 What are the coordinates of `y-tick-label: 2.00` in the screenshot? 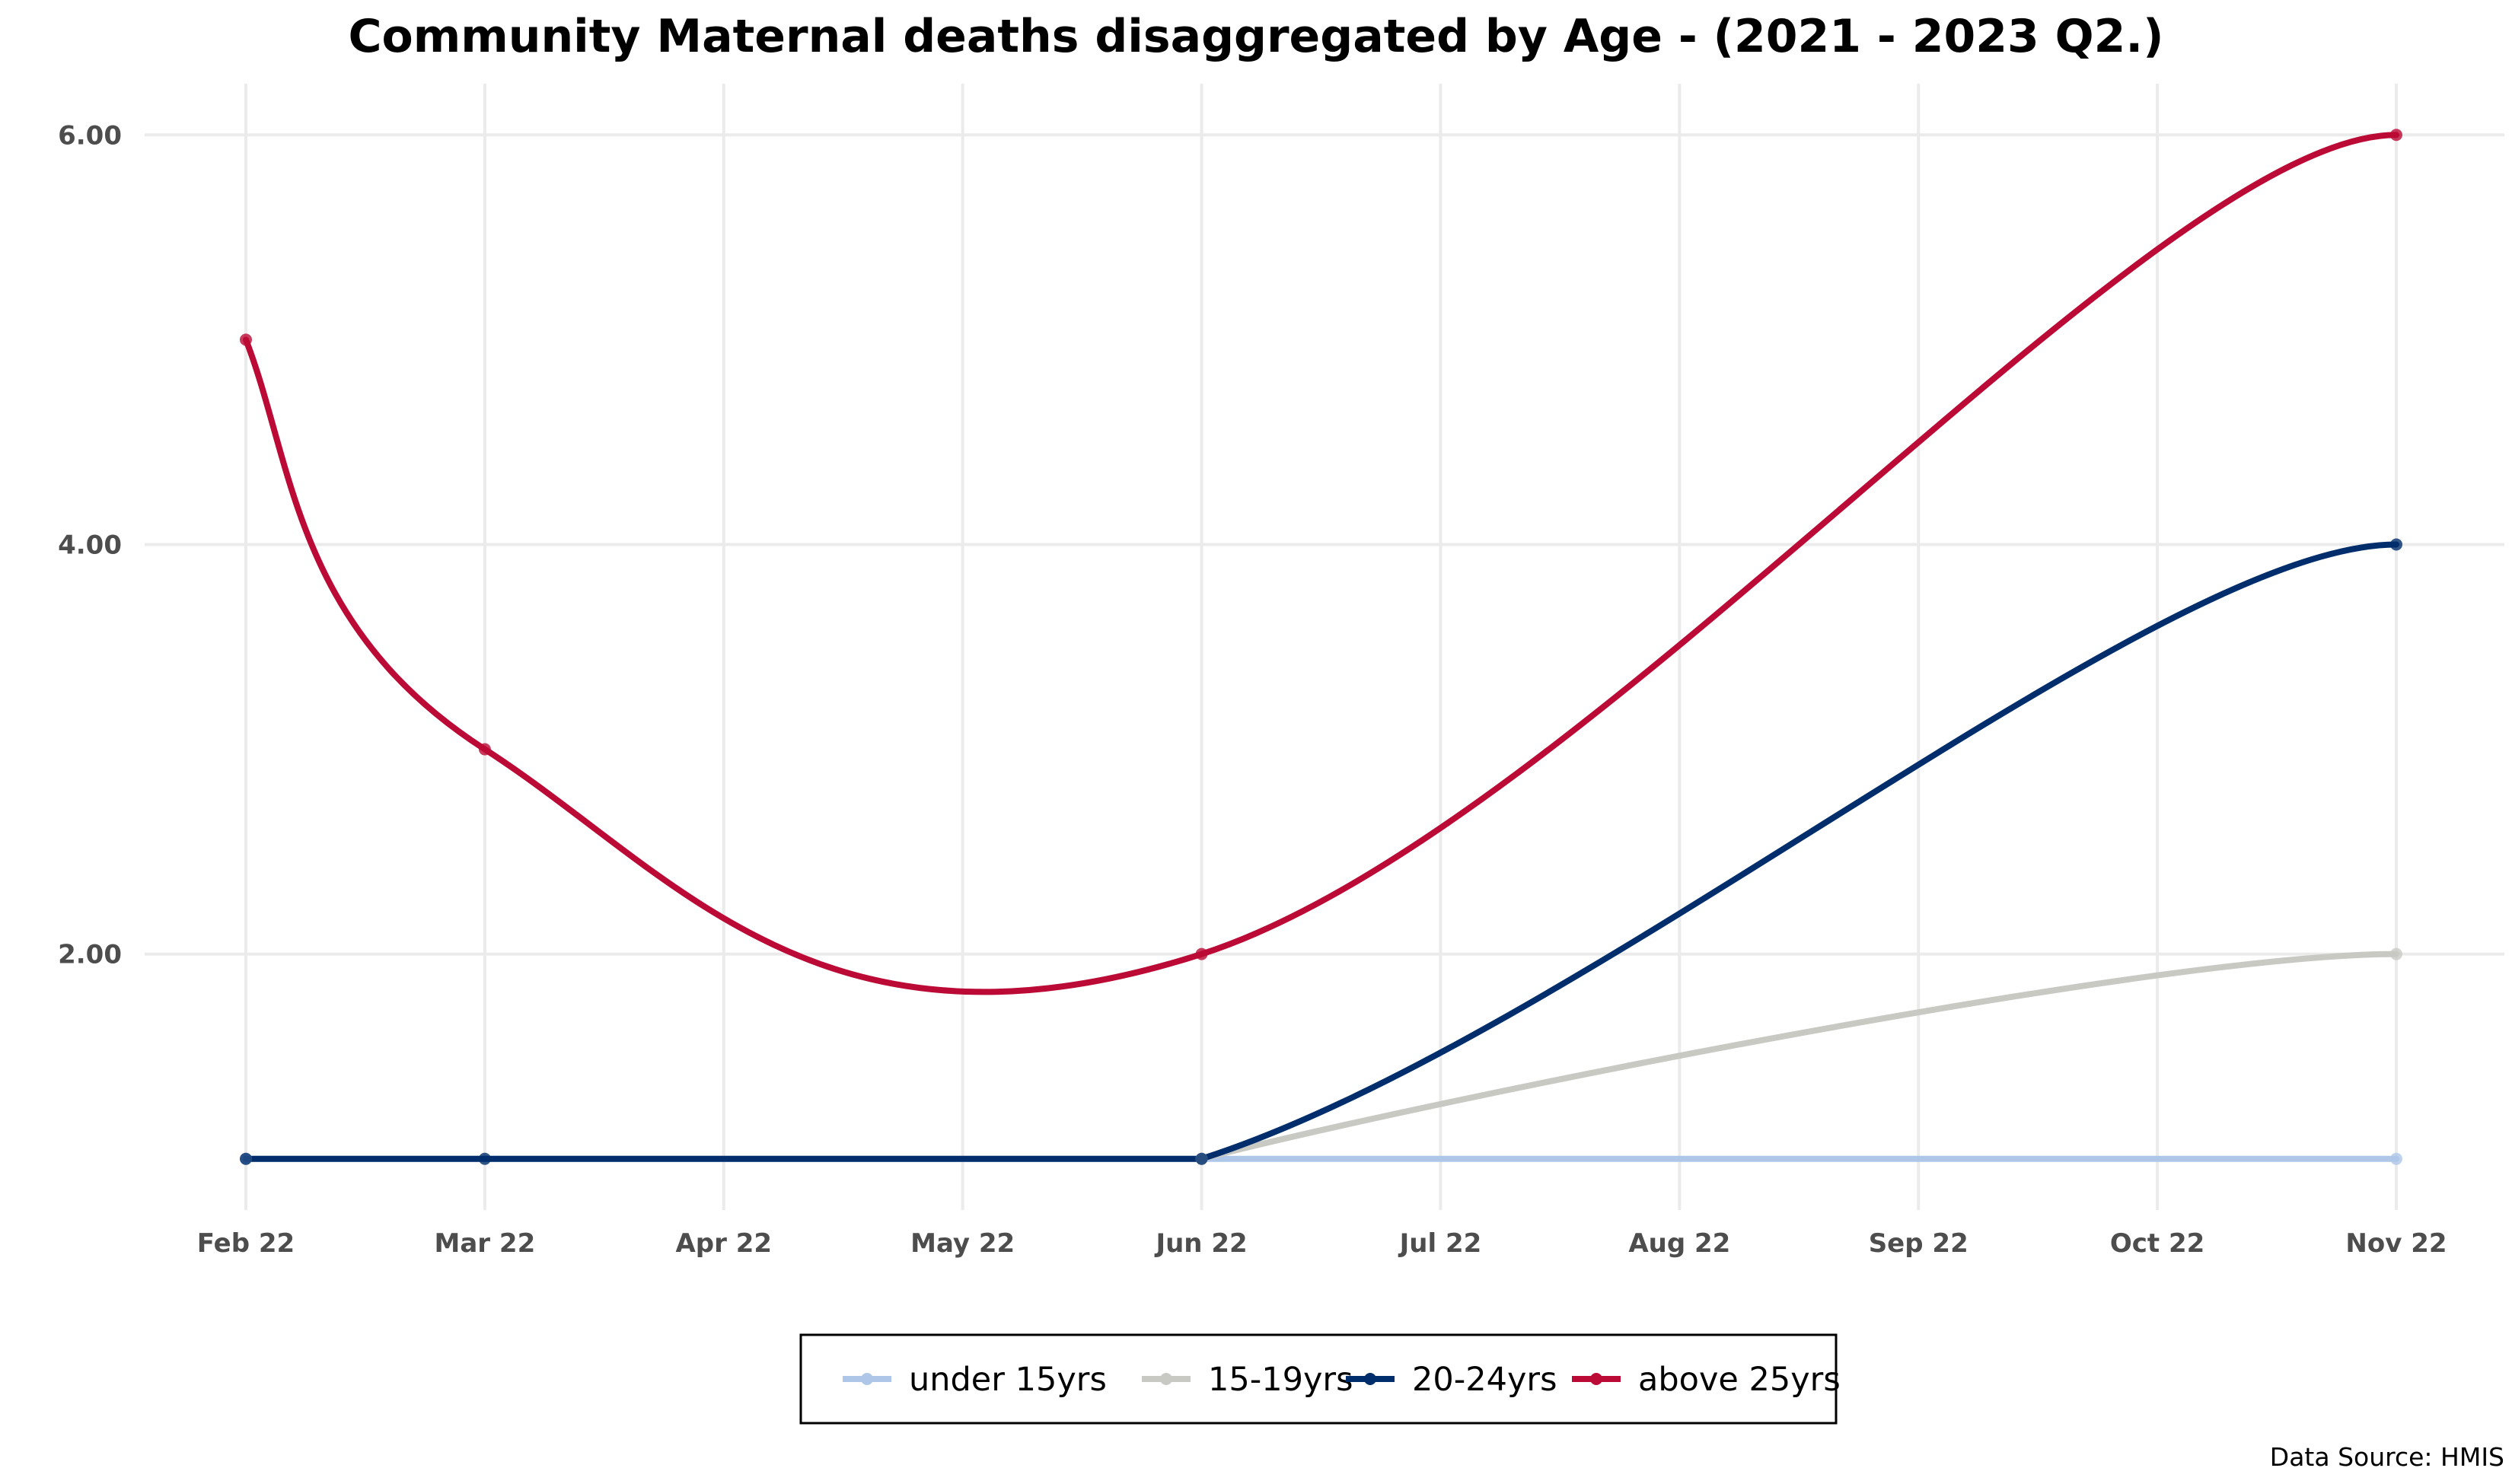 It's located at (90, 955).